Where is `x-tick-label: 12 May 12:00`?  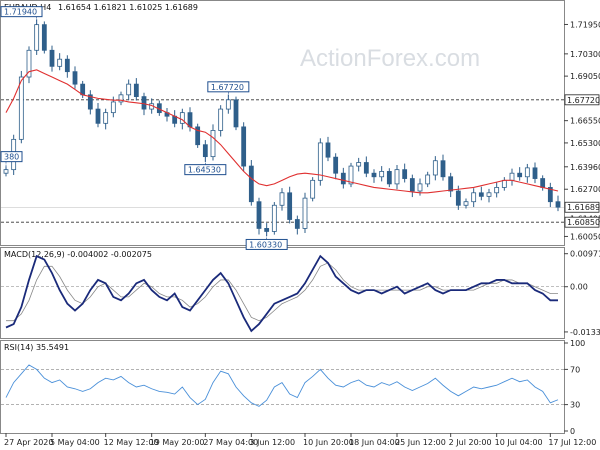 x-tick-label: 12 May 12:00 is located at coordinates (131, 442).